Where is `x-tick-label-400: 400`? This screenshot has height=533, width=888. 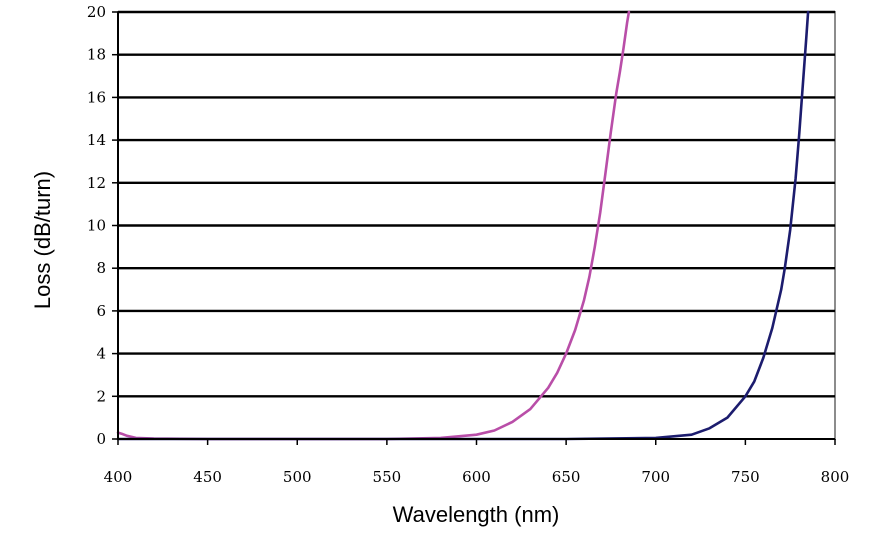
x-tick-label-400: 400 is located at coordinates (118, 477).